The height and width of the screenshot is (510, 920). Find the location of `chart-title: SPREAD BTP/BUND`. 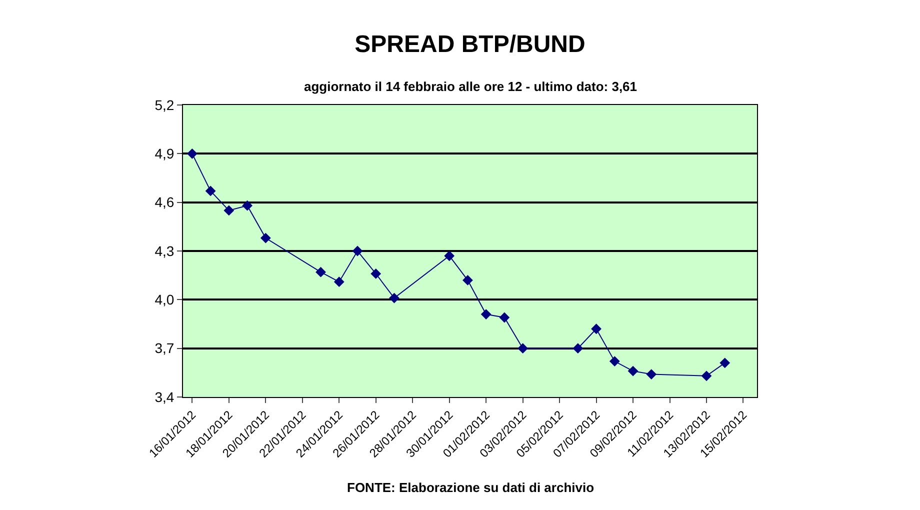

chart-title: SPREAD BTP/BUND is located at coordinates (470, 44).